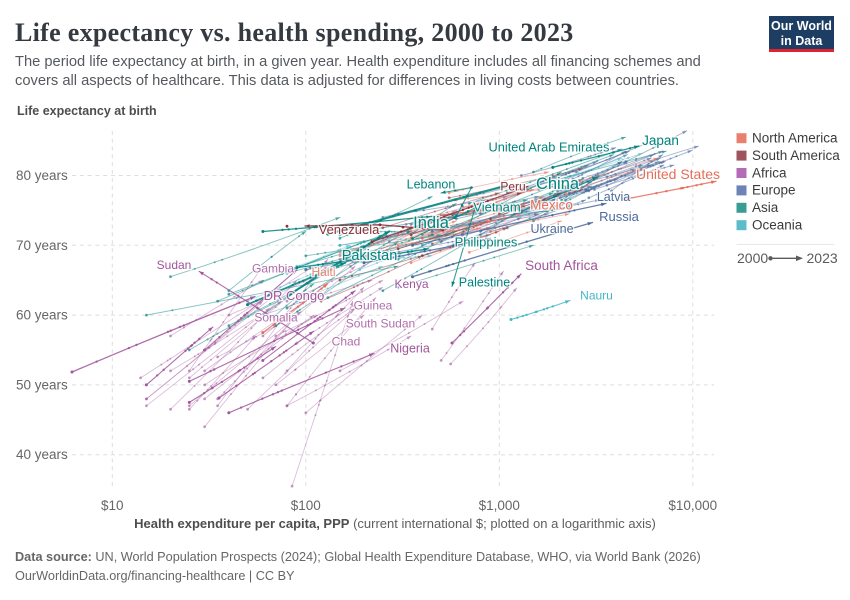  Describe the element at coordinates (370, 256) in the screenshot. I see `svg-text: Pakistan` at that location.